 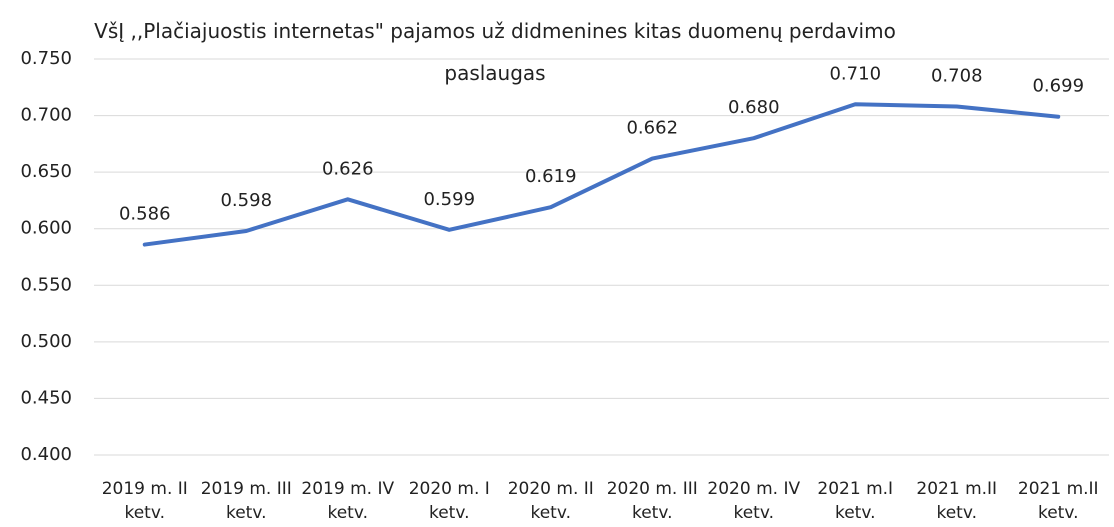 I want to click on y-tick-label: 0.650, so click(x=46, y=171).